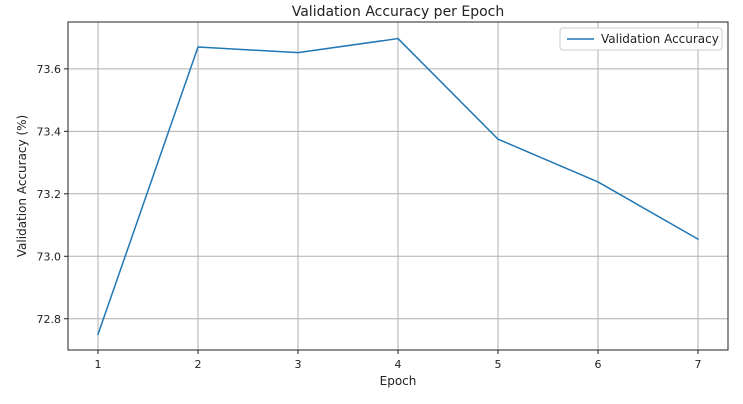 This screenshot has width=743, height=404. I want to click on x-axis-ticks: 1 2 3 4 5 6 7, so click(398, 360).